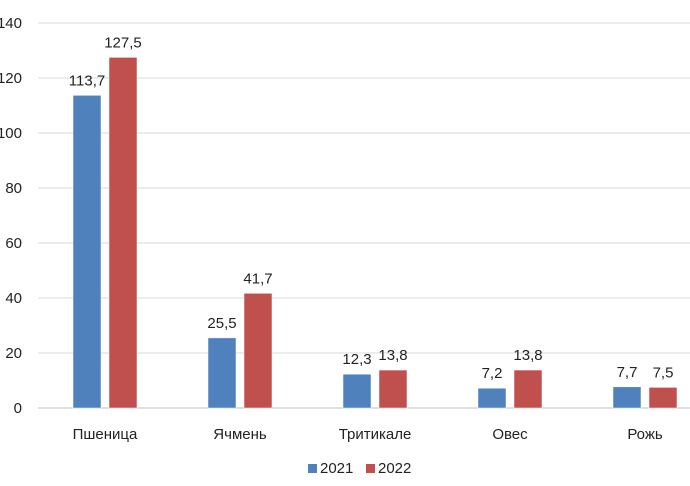 This screenshot has width=690, height=486. Describe the element at coordinates (375, 434) in the screenshot. I see `x-category-label: Тритикале` at that location.